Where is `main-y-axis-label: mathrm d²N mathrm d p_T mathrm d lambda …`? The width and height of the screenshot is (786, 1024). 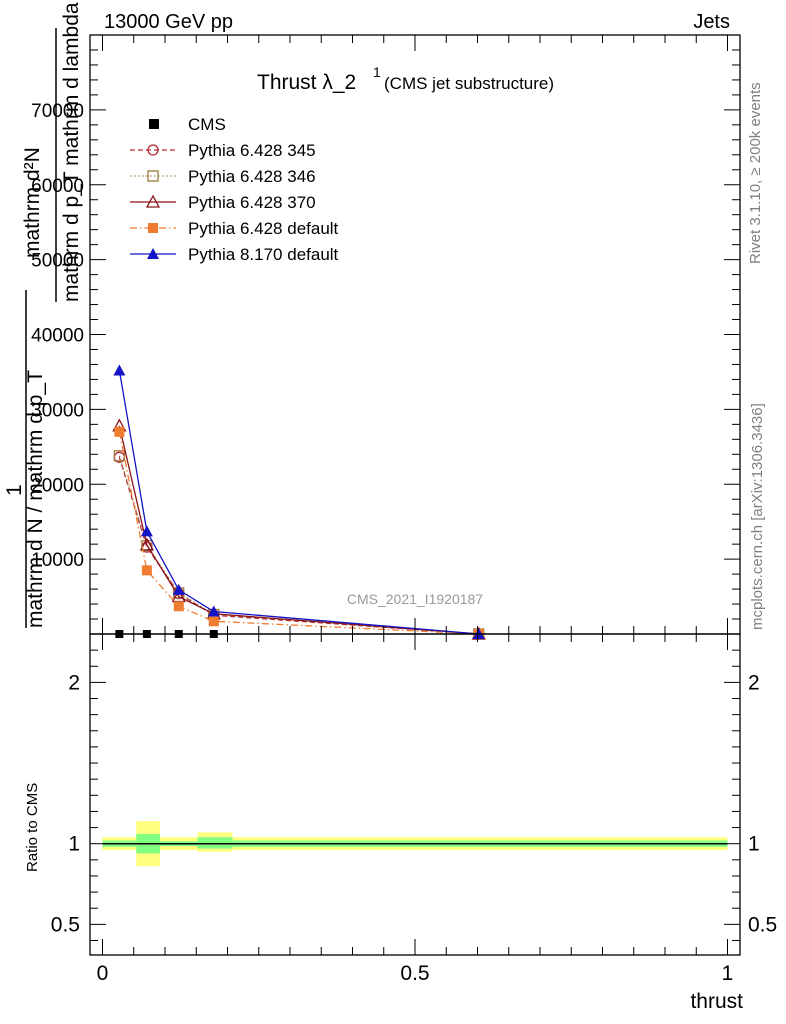
main-y-axis-label: mathrm d²N mathrm d p_T mathrm d lambda … is located at coordinates (43, 315).